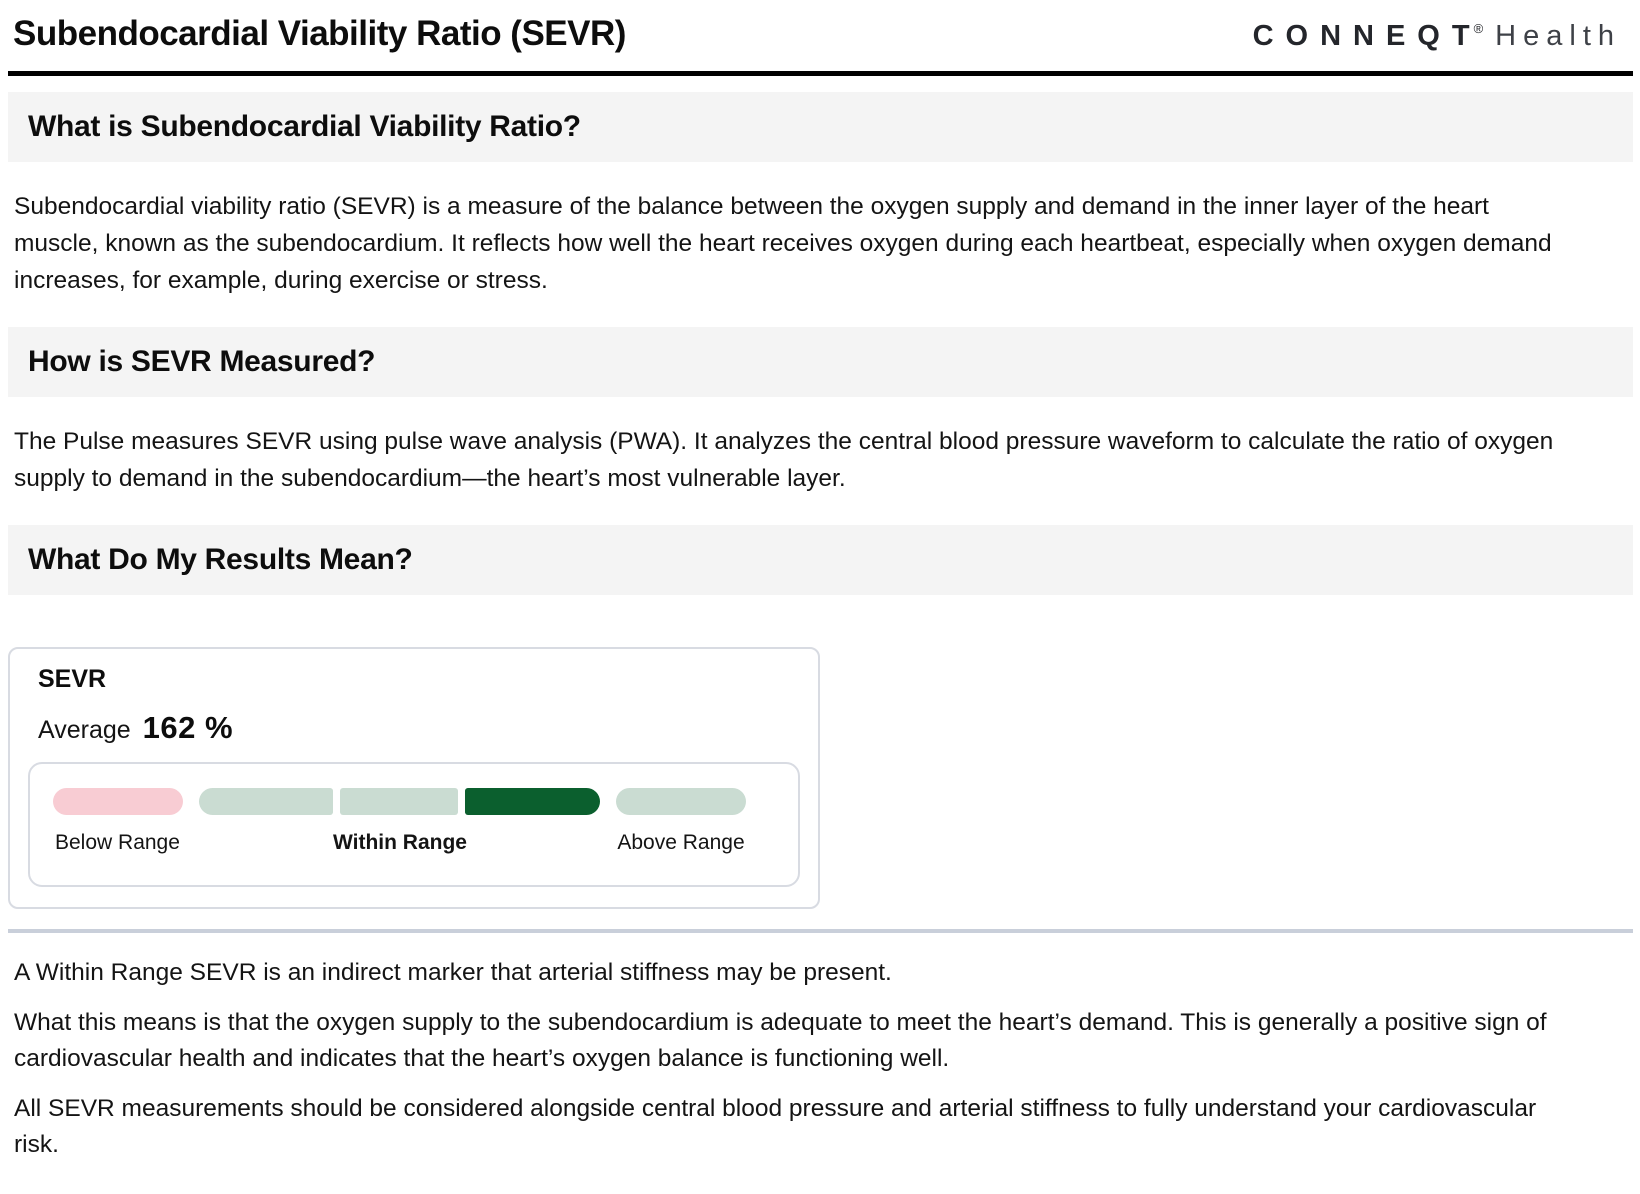 Image resolution: width=1640 pixels, height=1194 pixels. I want to click on average-label: Average, so click(84, 730).